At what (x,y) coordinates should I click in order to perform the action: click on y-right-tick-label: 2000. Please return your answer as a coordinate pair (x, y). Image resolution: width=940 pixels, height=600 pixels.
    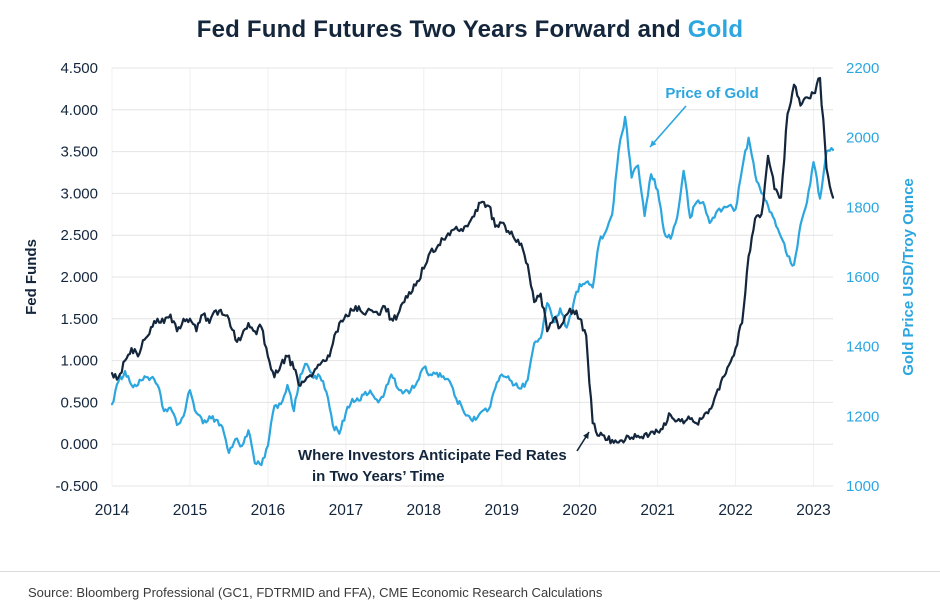
    Looking at the image, I should click on (862, 138).